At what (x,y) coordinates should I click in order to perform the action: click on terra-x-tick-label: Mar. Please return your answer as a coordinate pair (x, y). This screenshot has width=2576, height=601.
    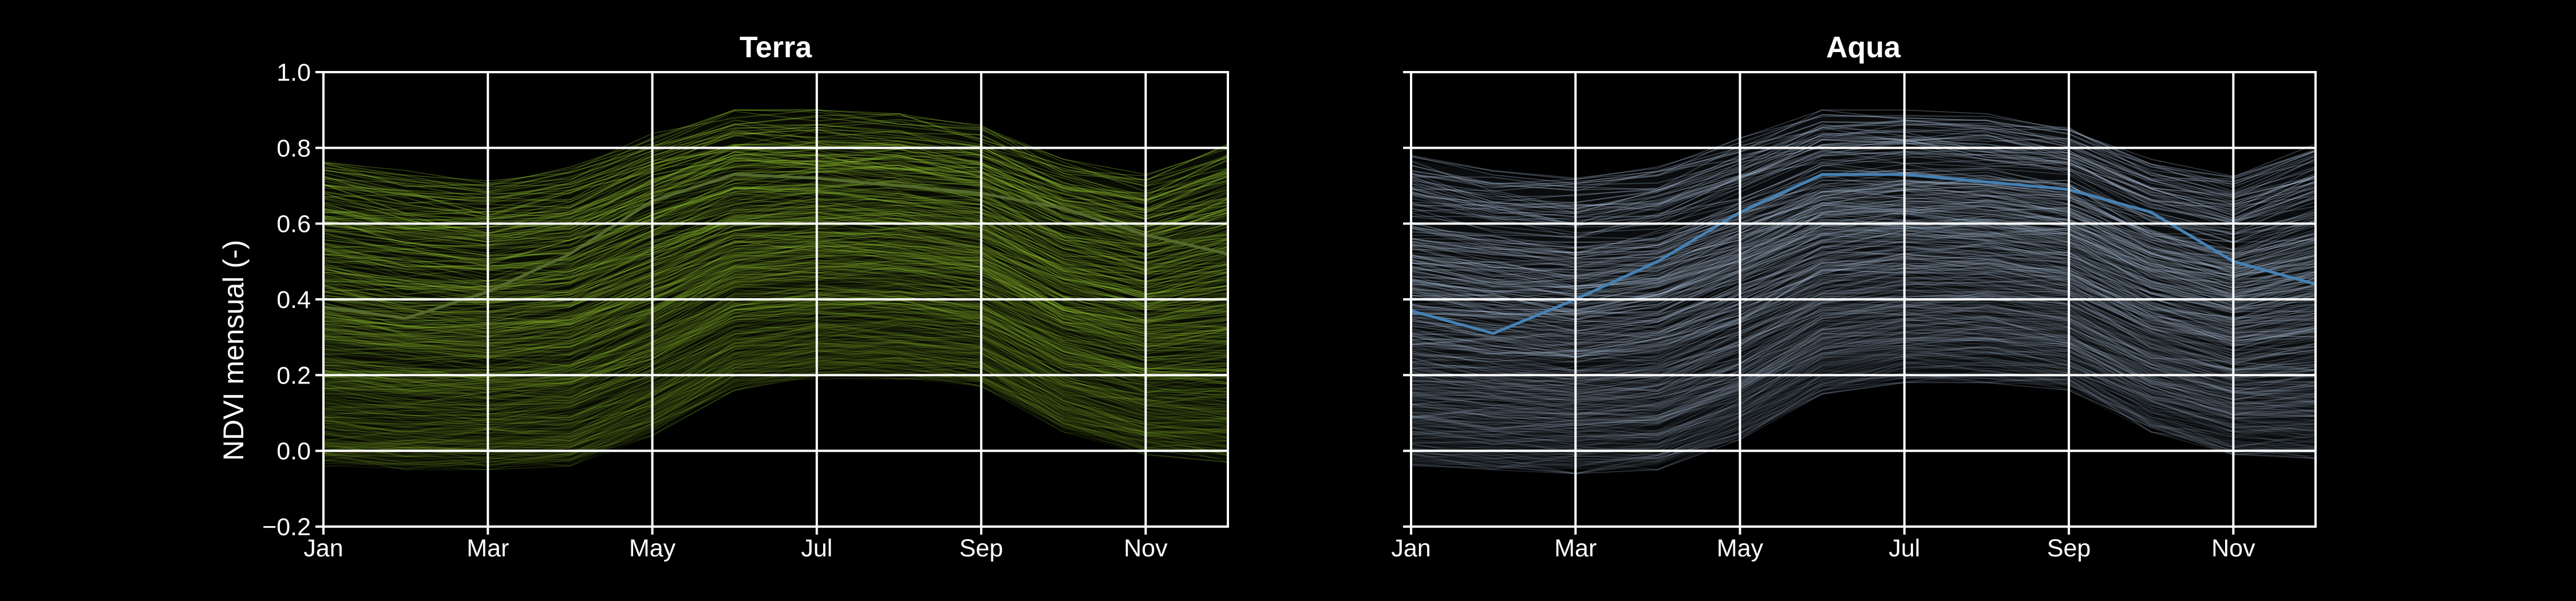
    Looking at the image, I should click on (488, 548).